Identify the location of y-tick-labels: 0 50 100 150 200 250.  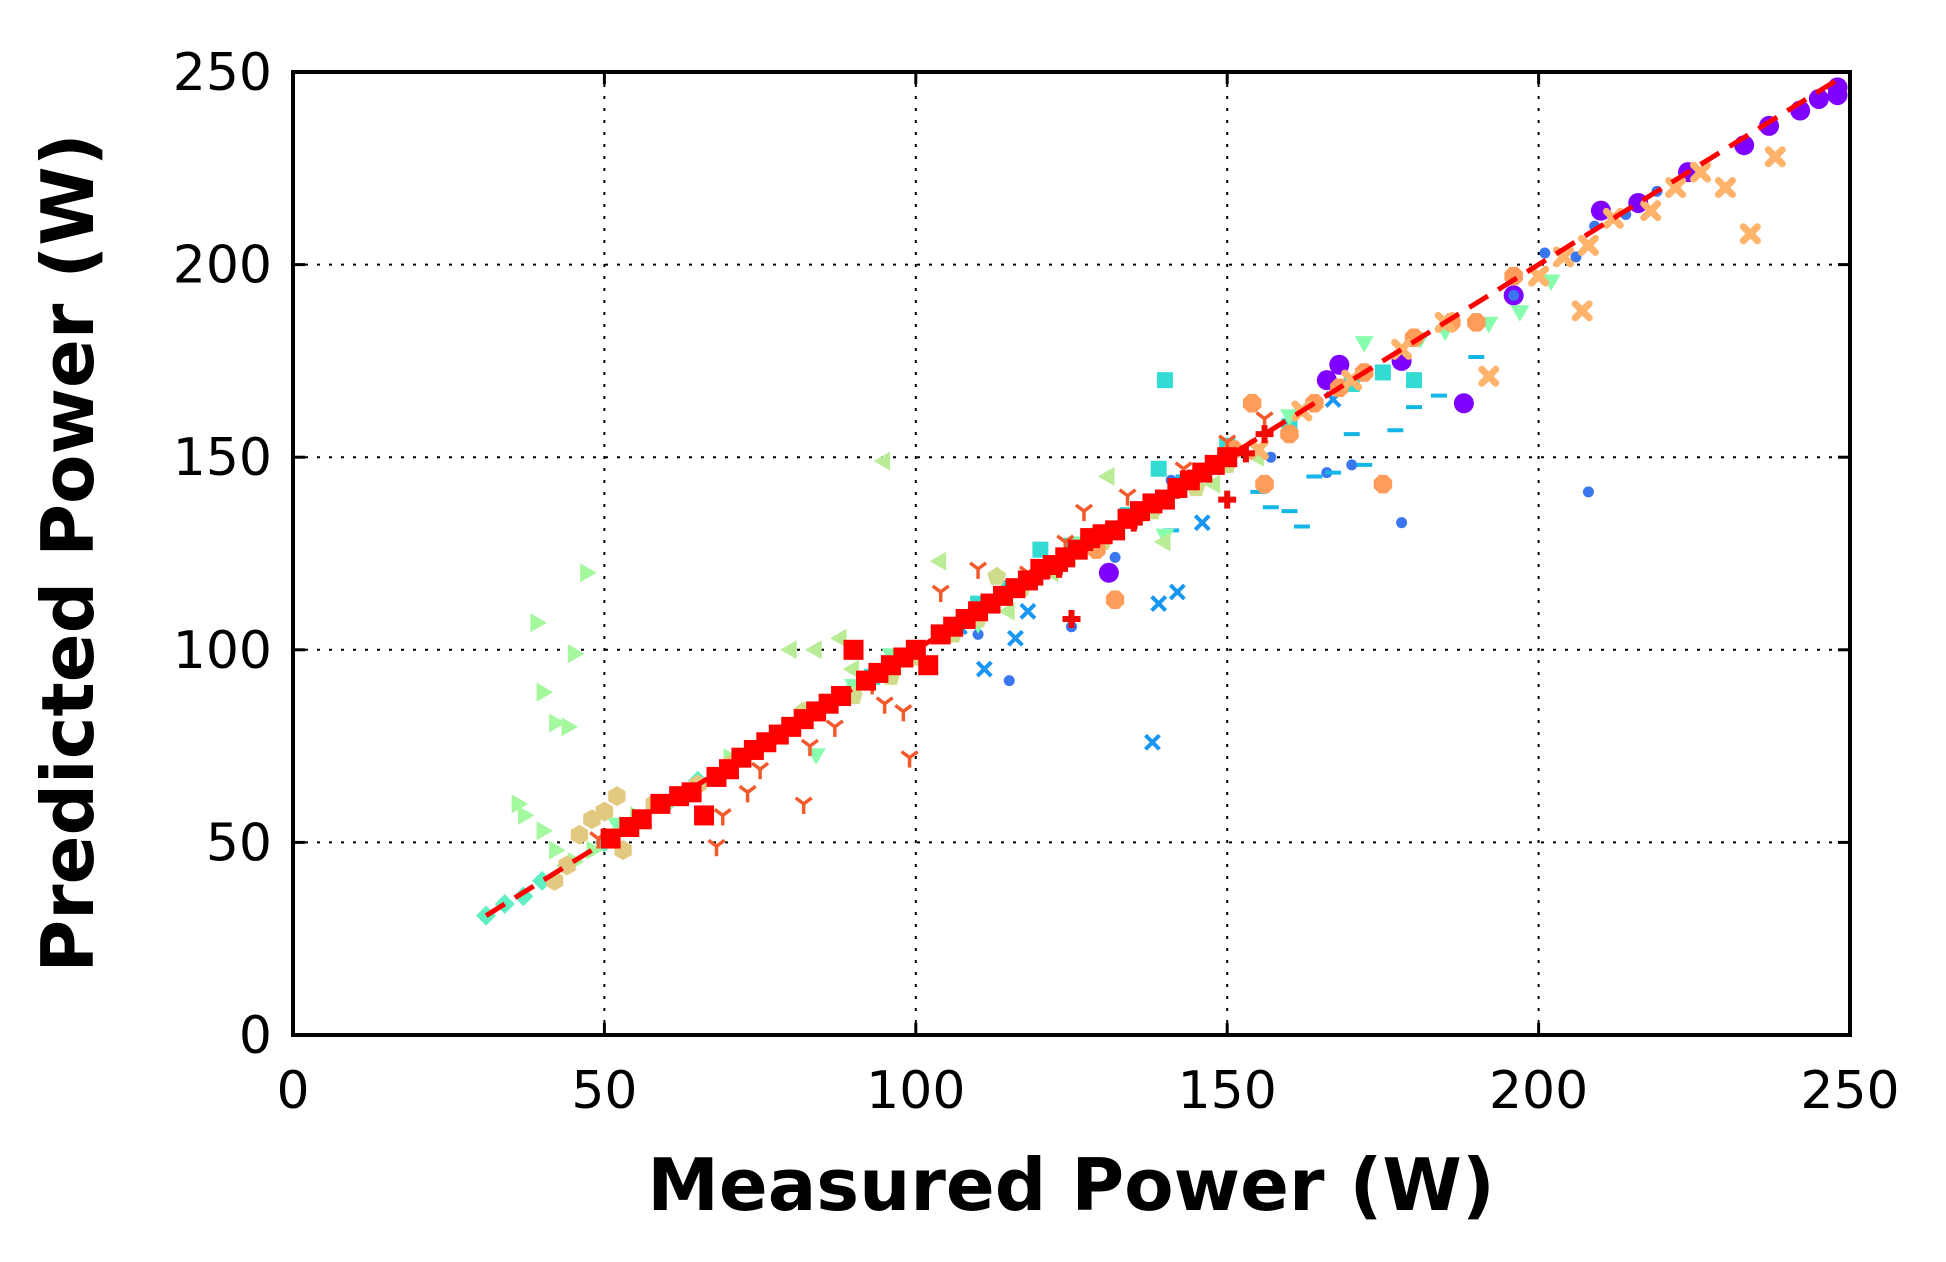
(222, 554).